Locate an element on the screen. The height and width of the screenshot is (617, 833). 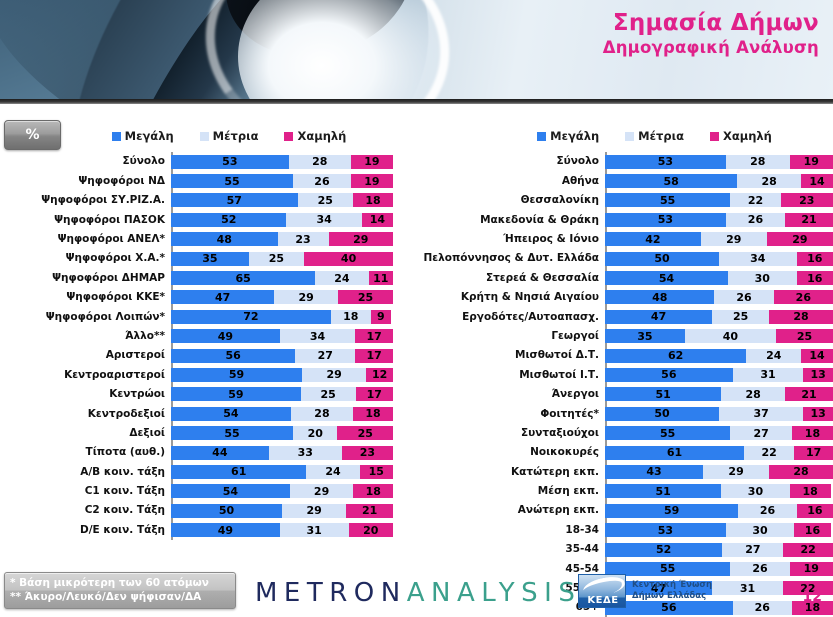
category-label: C2 κοιν. Τάξη is located at coordinates (124, 510).